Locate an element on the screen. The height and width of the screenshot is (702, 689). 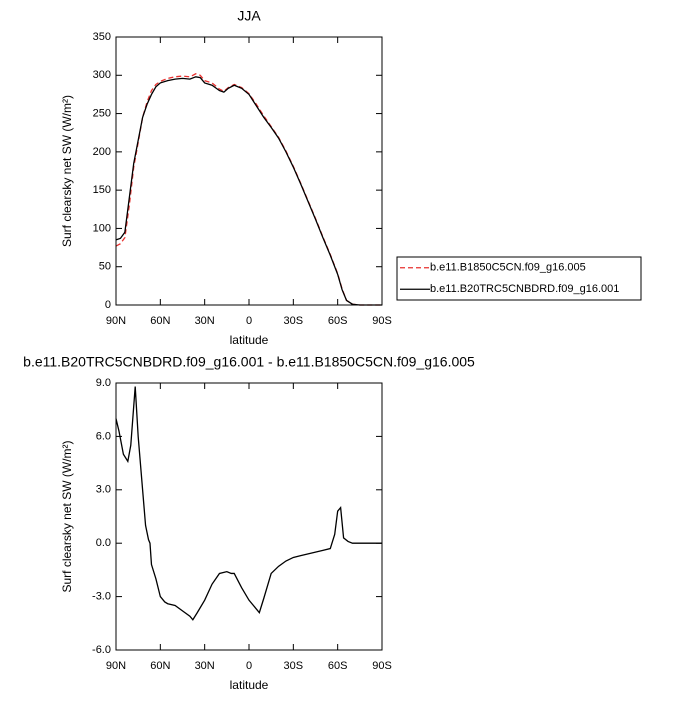
y-tick-label: 50 is located at coordinates (105, 267).